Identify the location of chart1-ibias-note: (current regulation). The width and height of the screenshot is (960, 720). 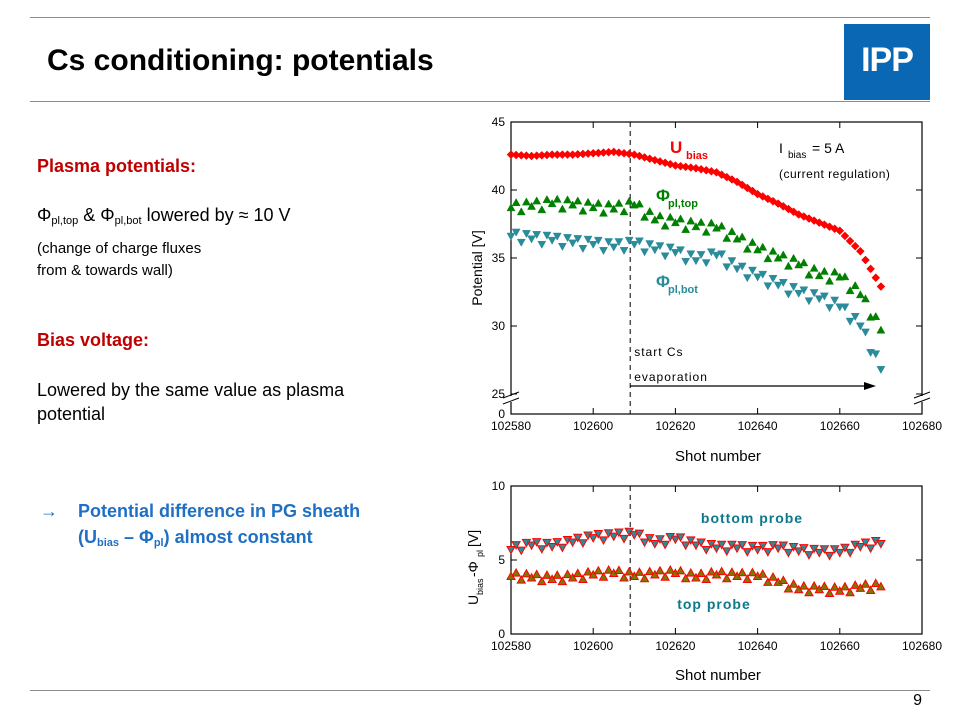
(834, 174).